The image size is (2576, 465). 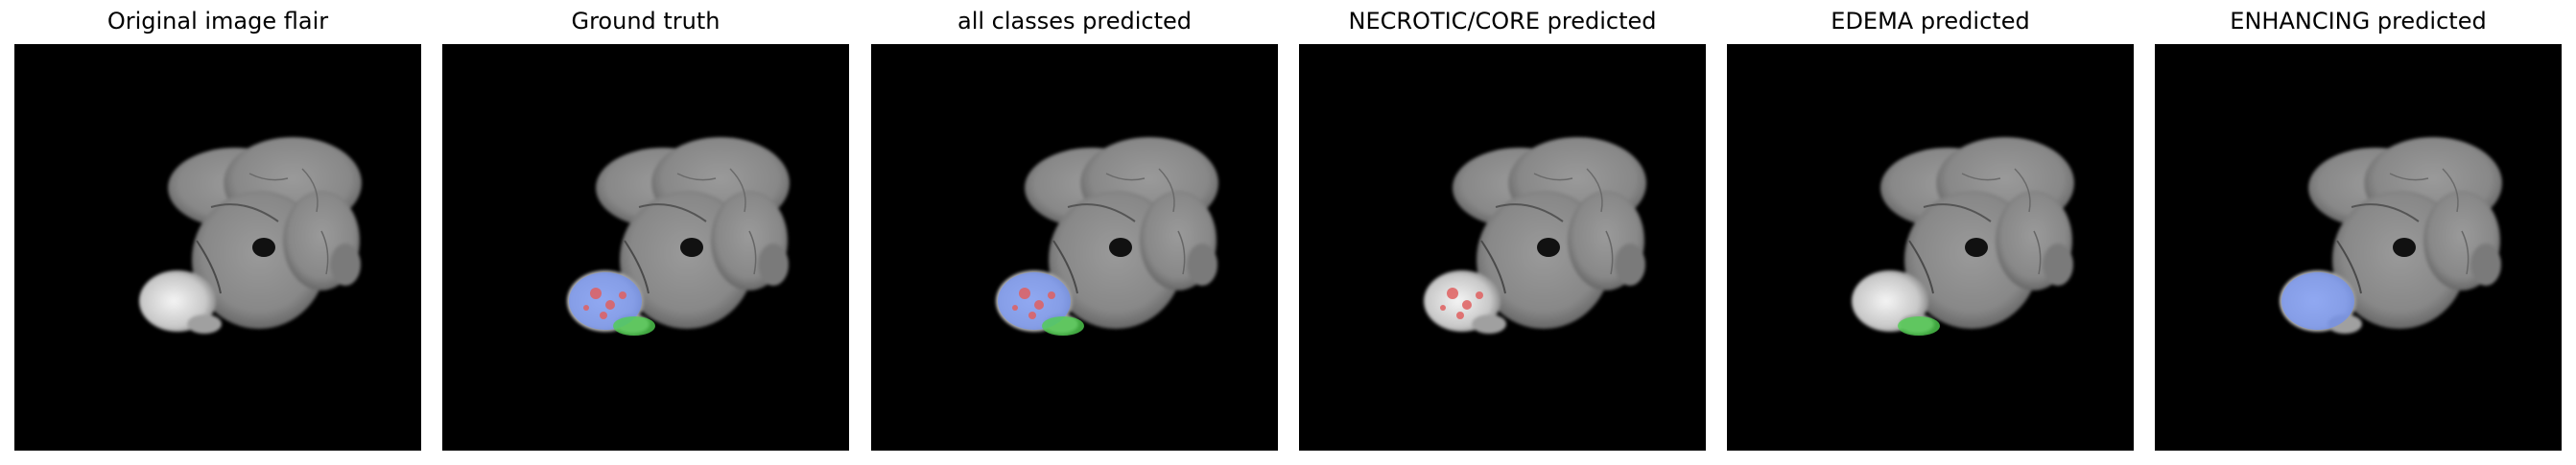 I want to click on panel-title: ENHANCING predicted, so click(x=2358, y=21).